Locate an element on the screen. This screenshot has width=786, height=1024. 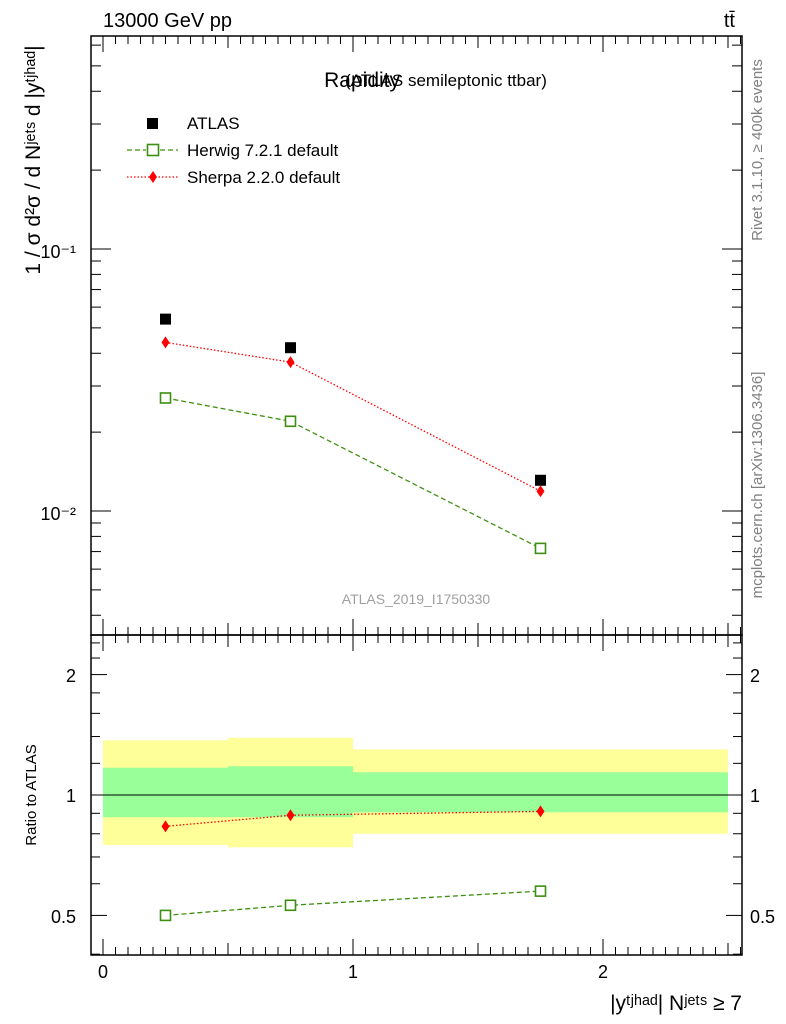
plot-subtitle: (ATLAS semileptonic ttbar) is located at coordinates (446, 80).